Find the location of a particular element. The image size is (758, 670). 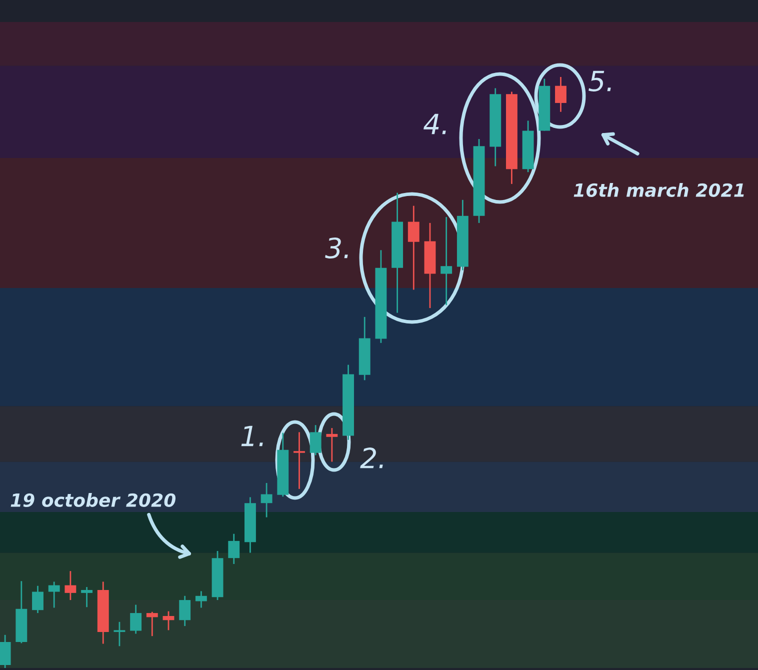

text: 5. is located at coordinates (599, 81).